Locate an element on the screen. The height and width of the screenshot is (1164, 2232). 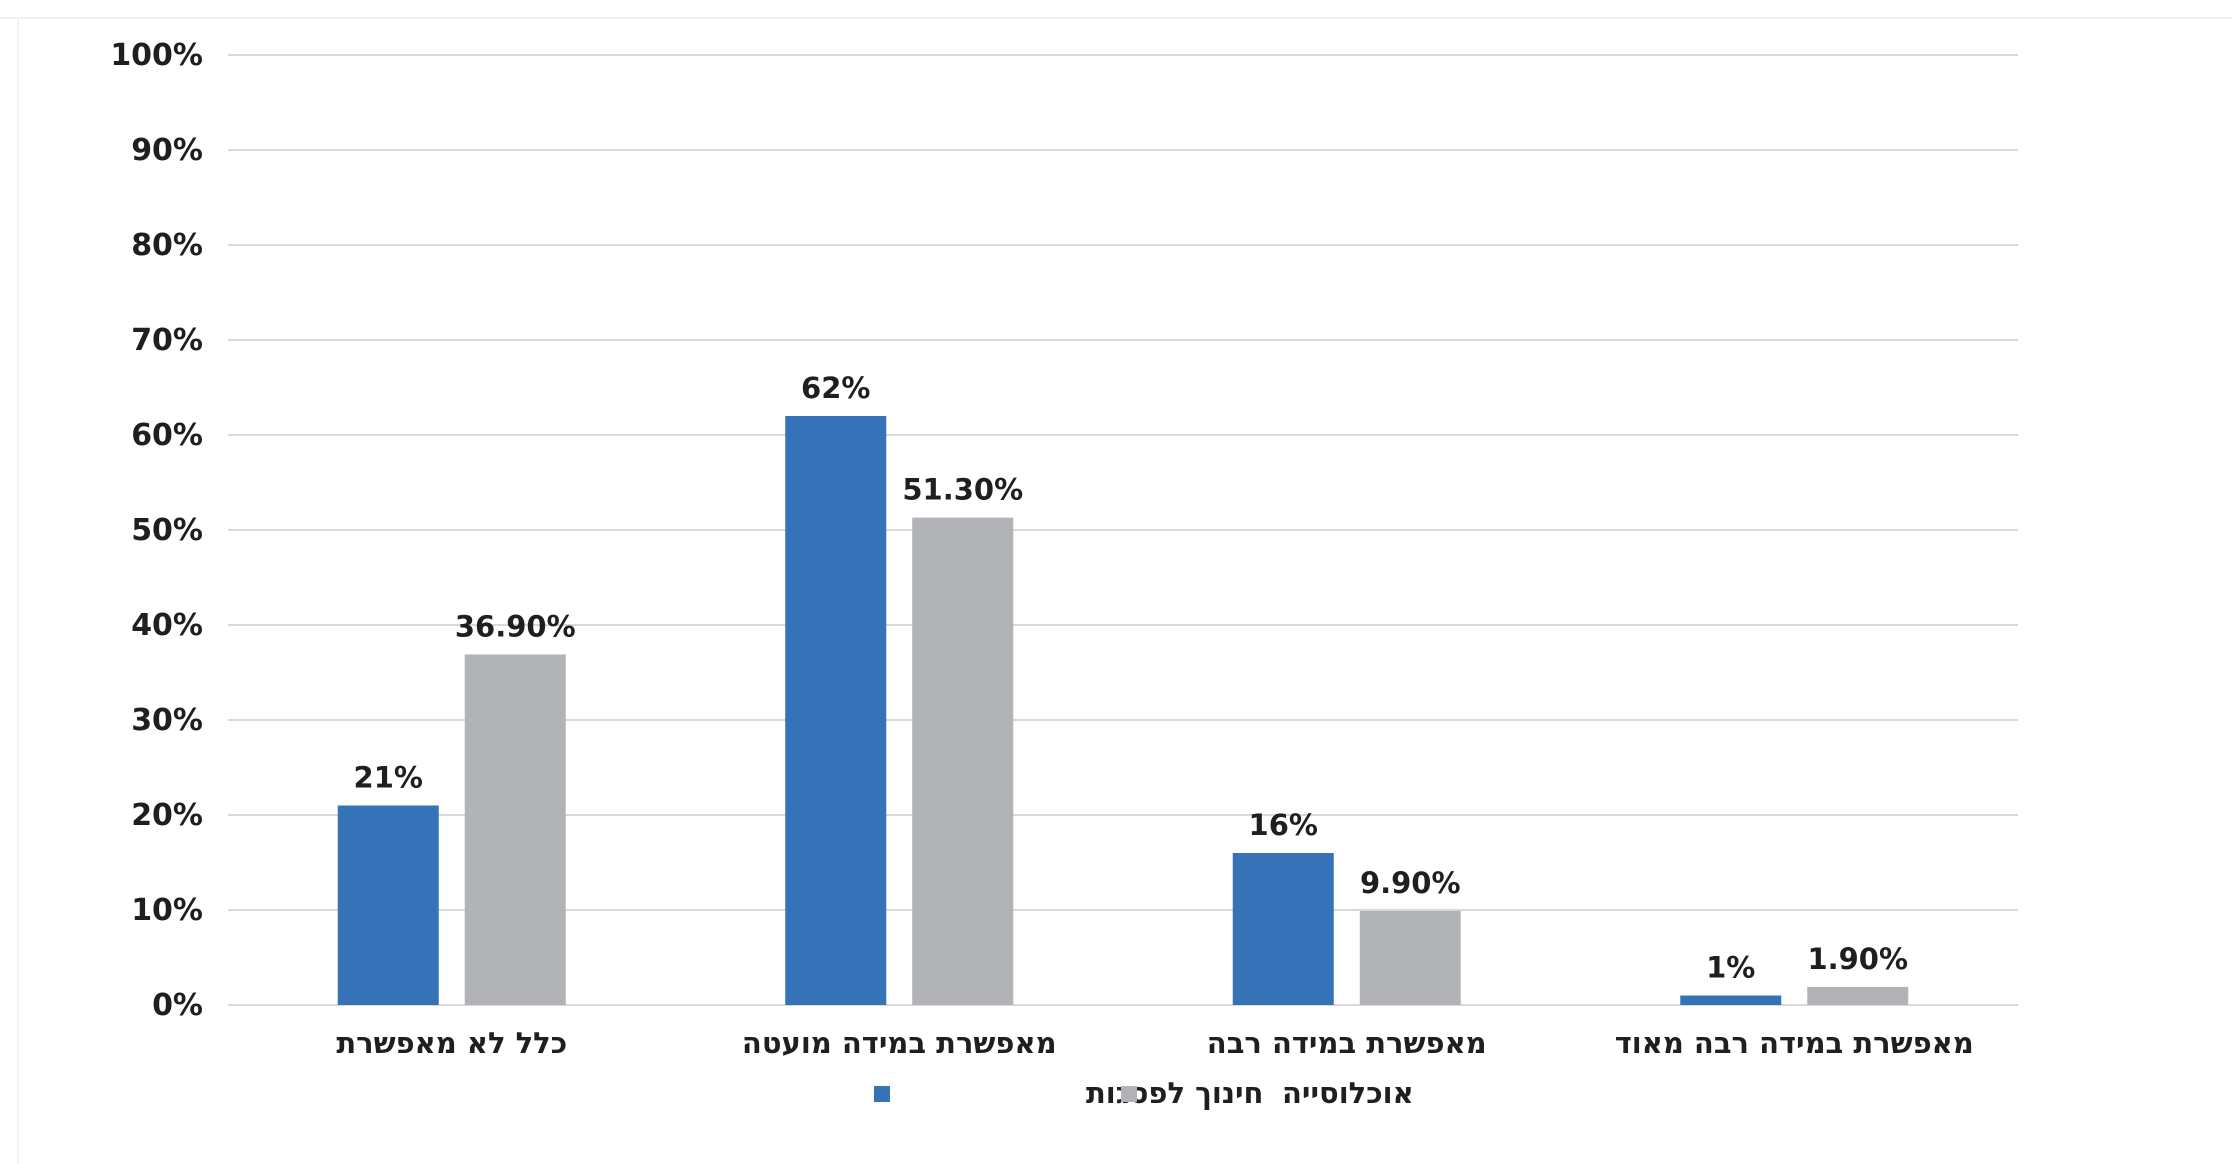
data-label: 62% is located at coordinates (835, 388).